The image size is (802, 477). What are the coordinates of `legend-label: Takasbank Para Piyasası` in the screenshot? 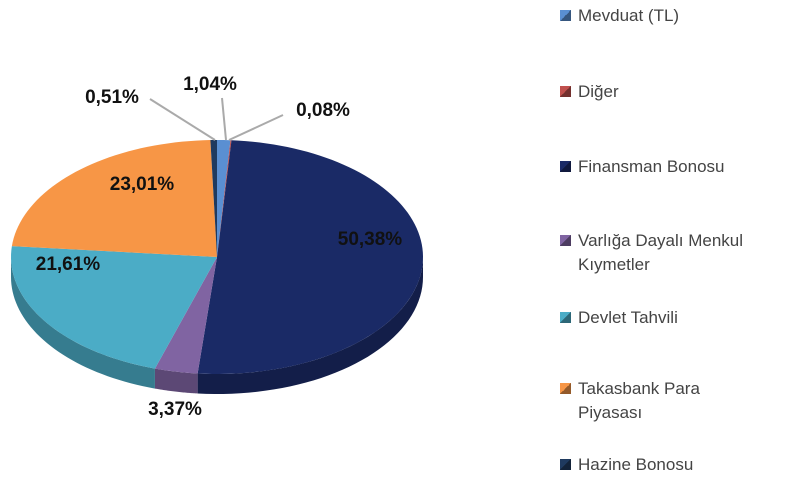 It's located at (639, 400).